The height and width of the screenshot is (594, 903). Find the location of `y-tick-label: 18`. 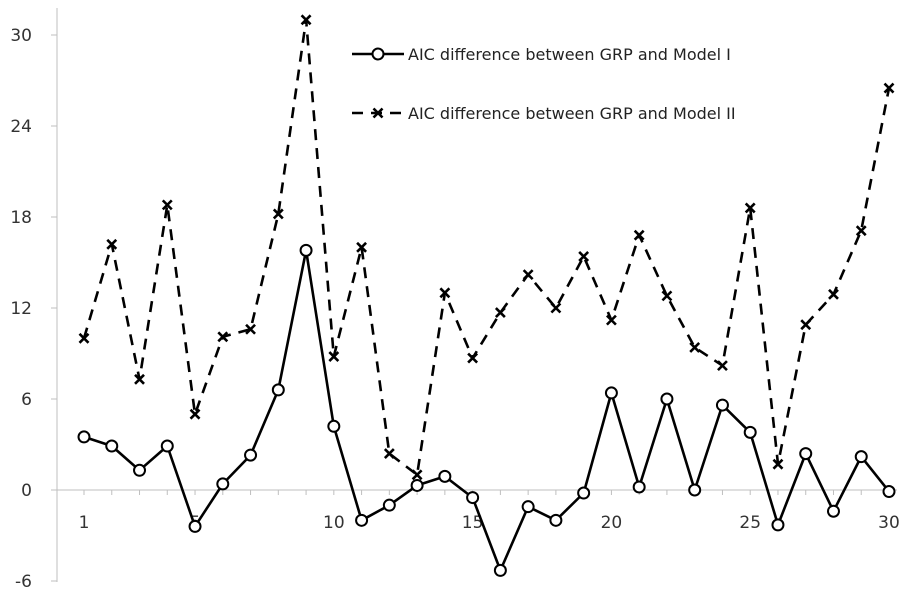

y-tick-label: 18 is located at coordinates (21, 218).